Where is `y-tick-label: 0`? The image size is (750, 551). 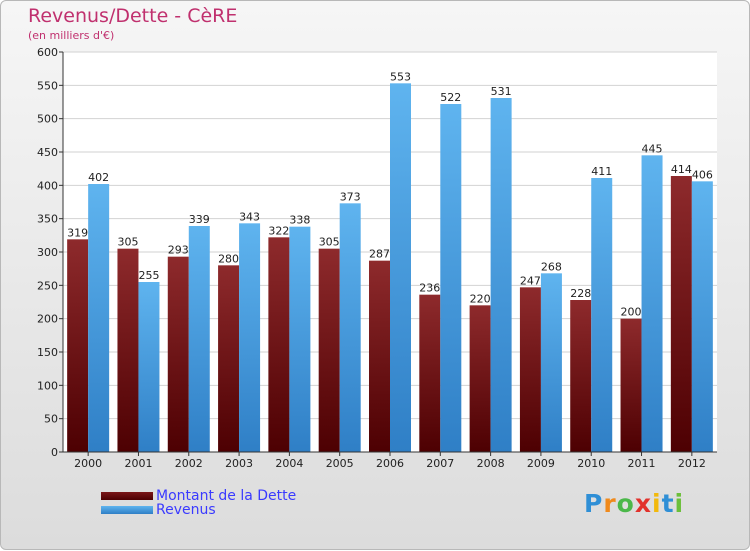
y-tick-label: 0 is located at coordinates (54, 452).